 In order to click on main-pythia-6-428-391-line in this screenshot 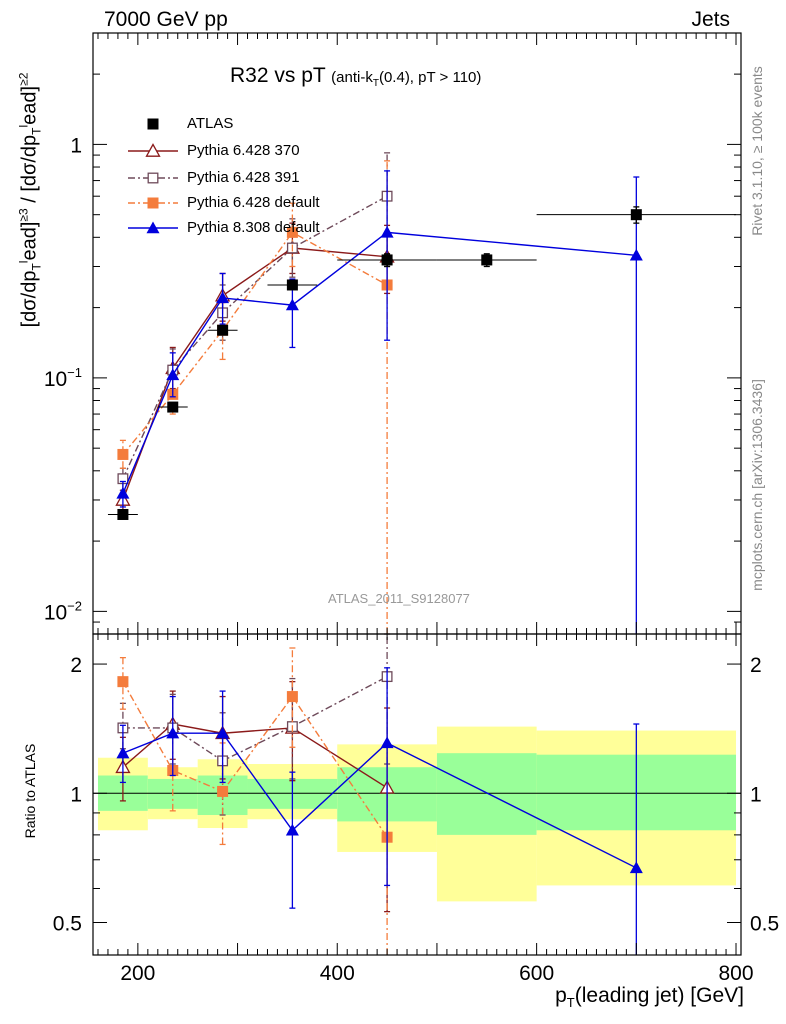, I will do `click(255, 337)`.